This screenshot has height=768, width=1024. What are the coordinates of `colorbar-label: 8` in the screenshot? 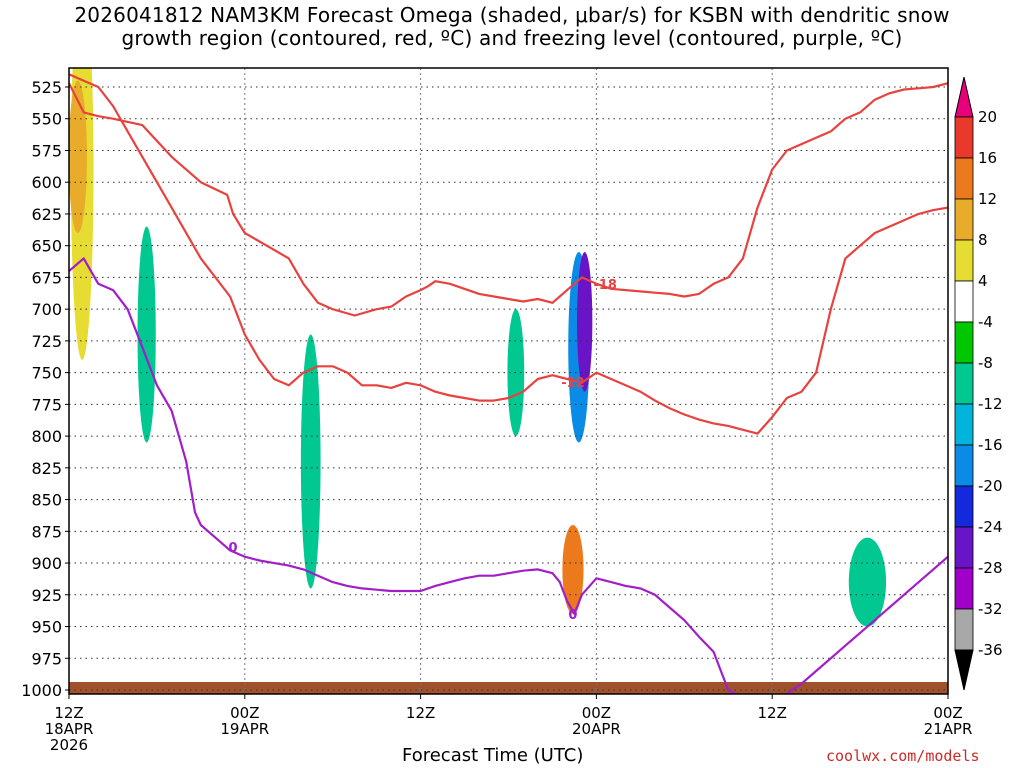 It's located at (983, 240).